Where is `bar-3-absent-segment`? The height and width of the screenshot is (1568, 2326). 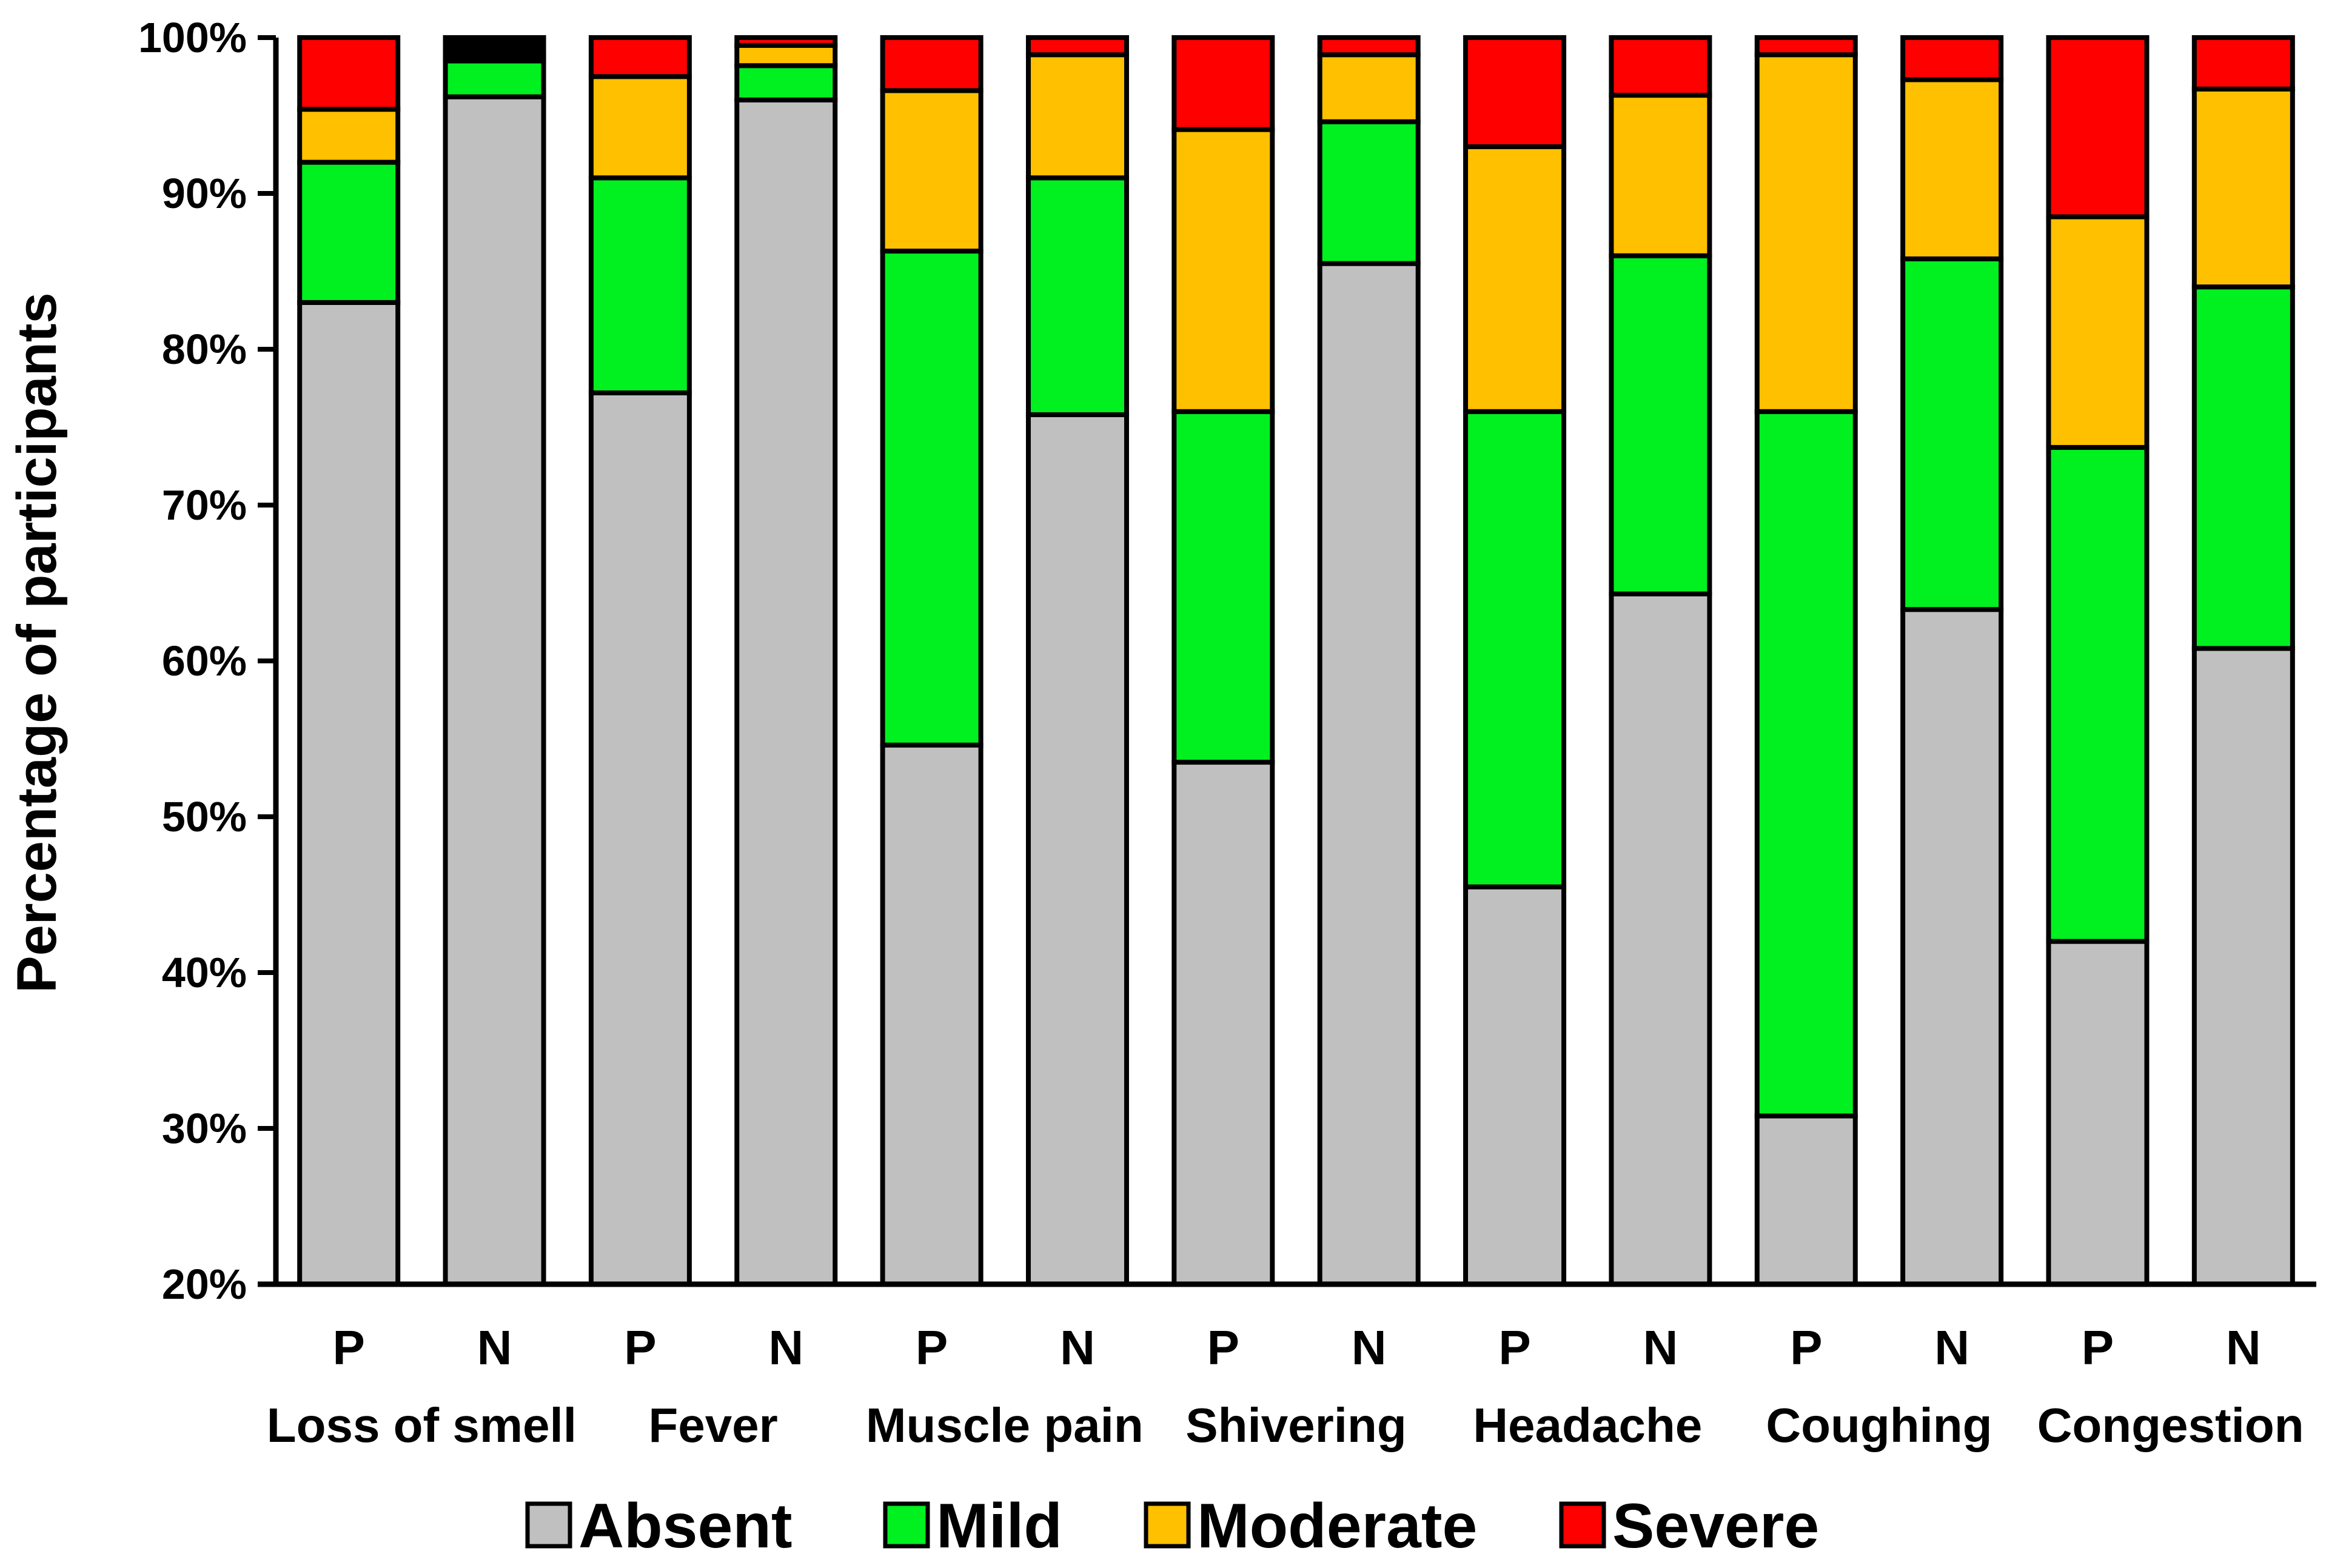
bar-3-absent-segment is located at coordinates (640, 838).